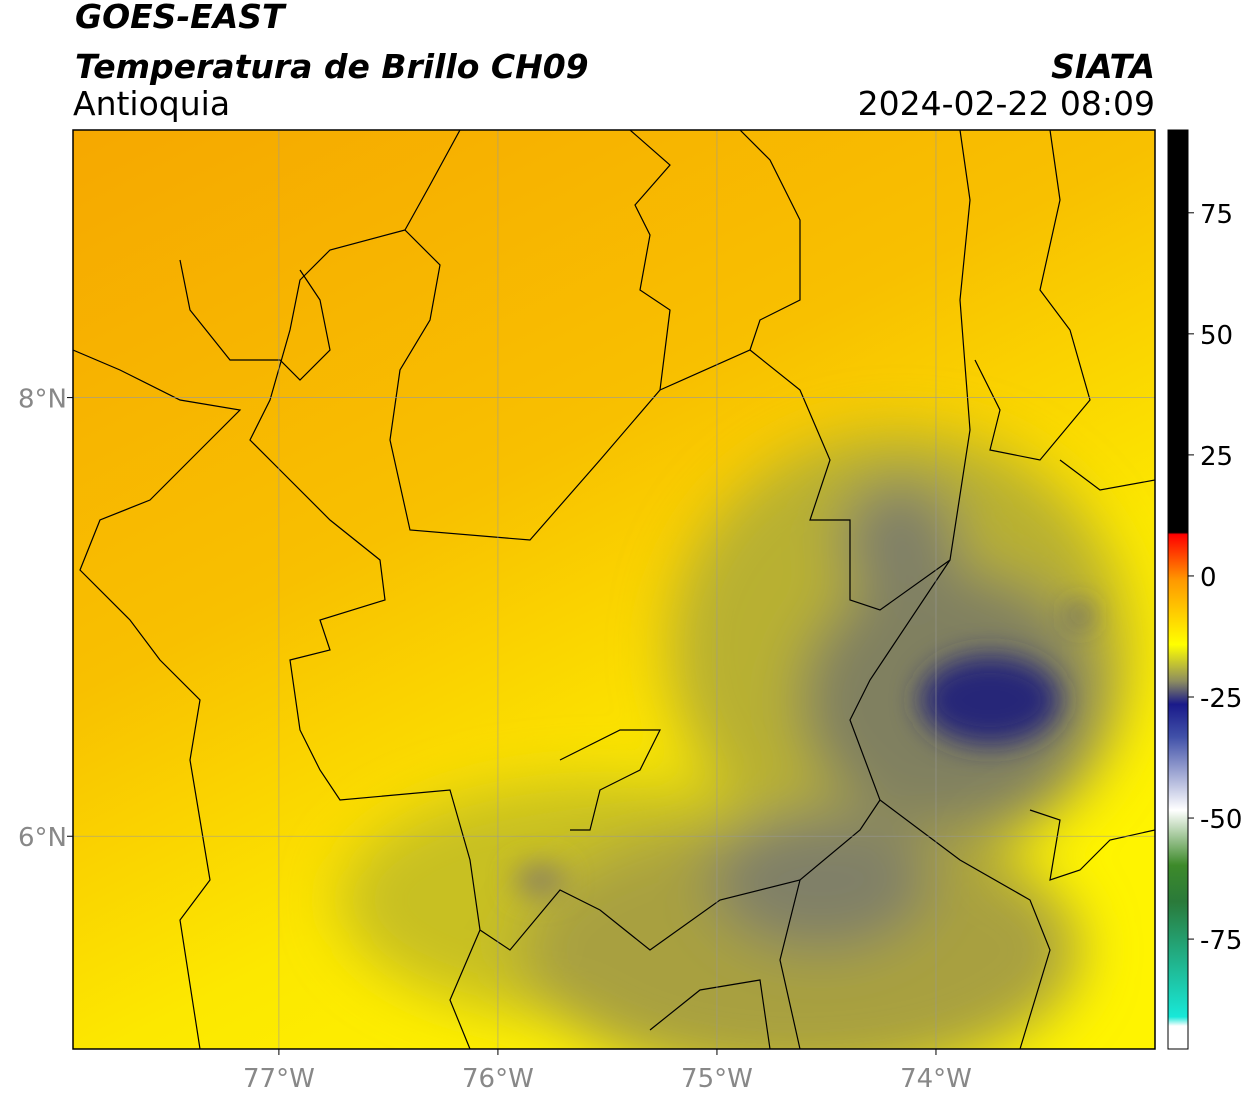 The image size is (1252, 1103). I want to click on colorbar-tick-label: 25, so click(1216, 457).